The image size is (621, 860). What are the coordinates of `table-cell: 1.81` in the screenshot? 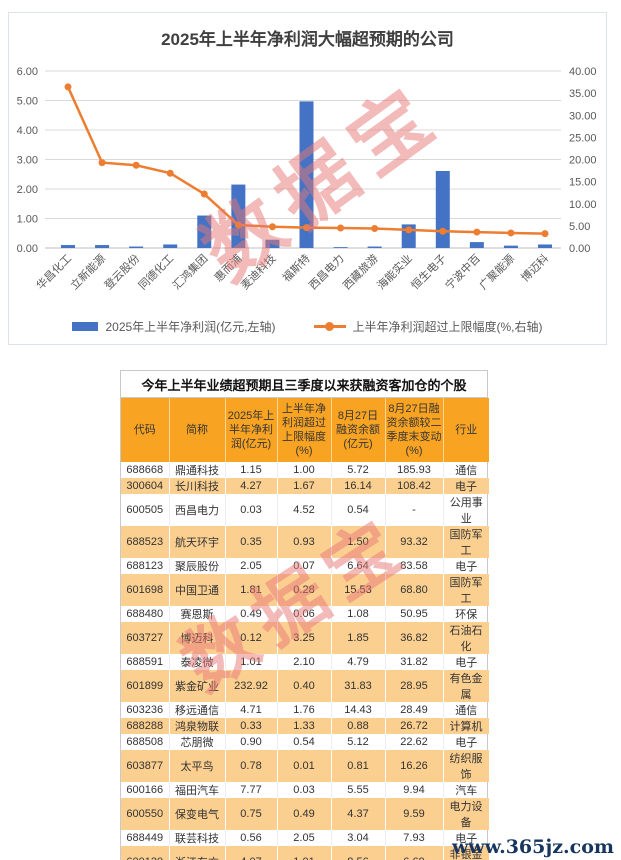 It's located at (251, 590).